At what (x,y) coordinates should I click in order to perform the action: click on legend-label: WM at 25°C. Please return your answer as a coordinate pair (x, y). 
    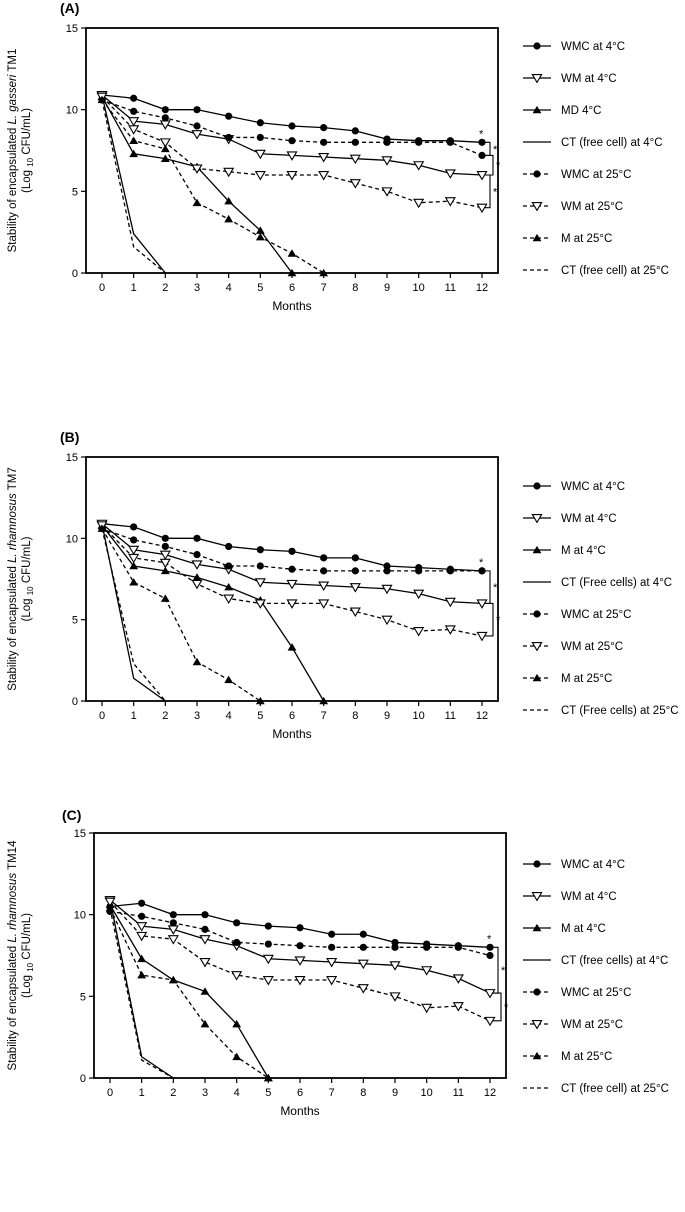
    Looking at the image, I should click on (592, 647).